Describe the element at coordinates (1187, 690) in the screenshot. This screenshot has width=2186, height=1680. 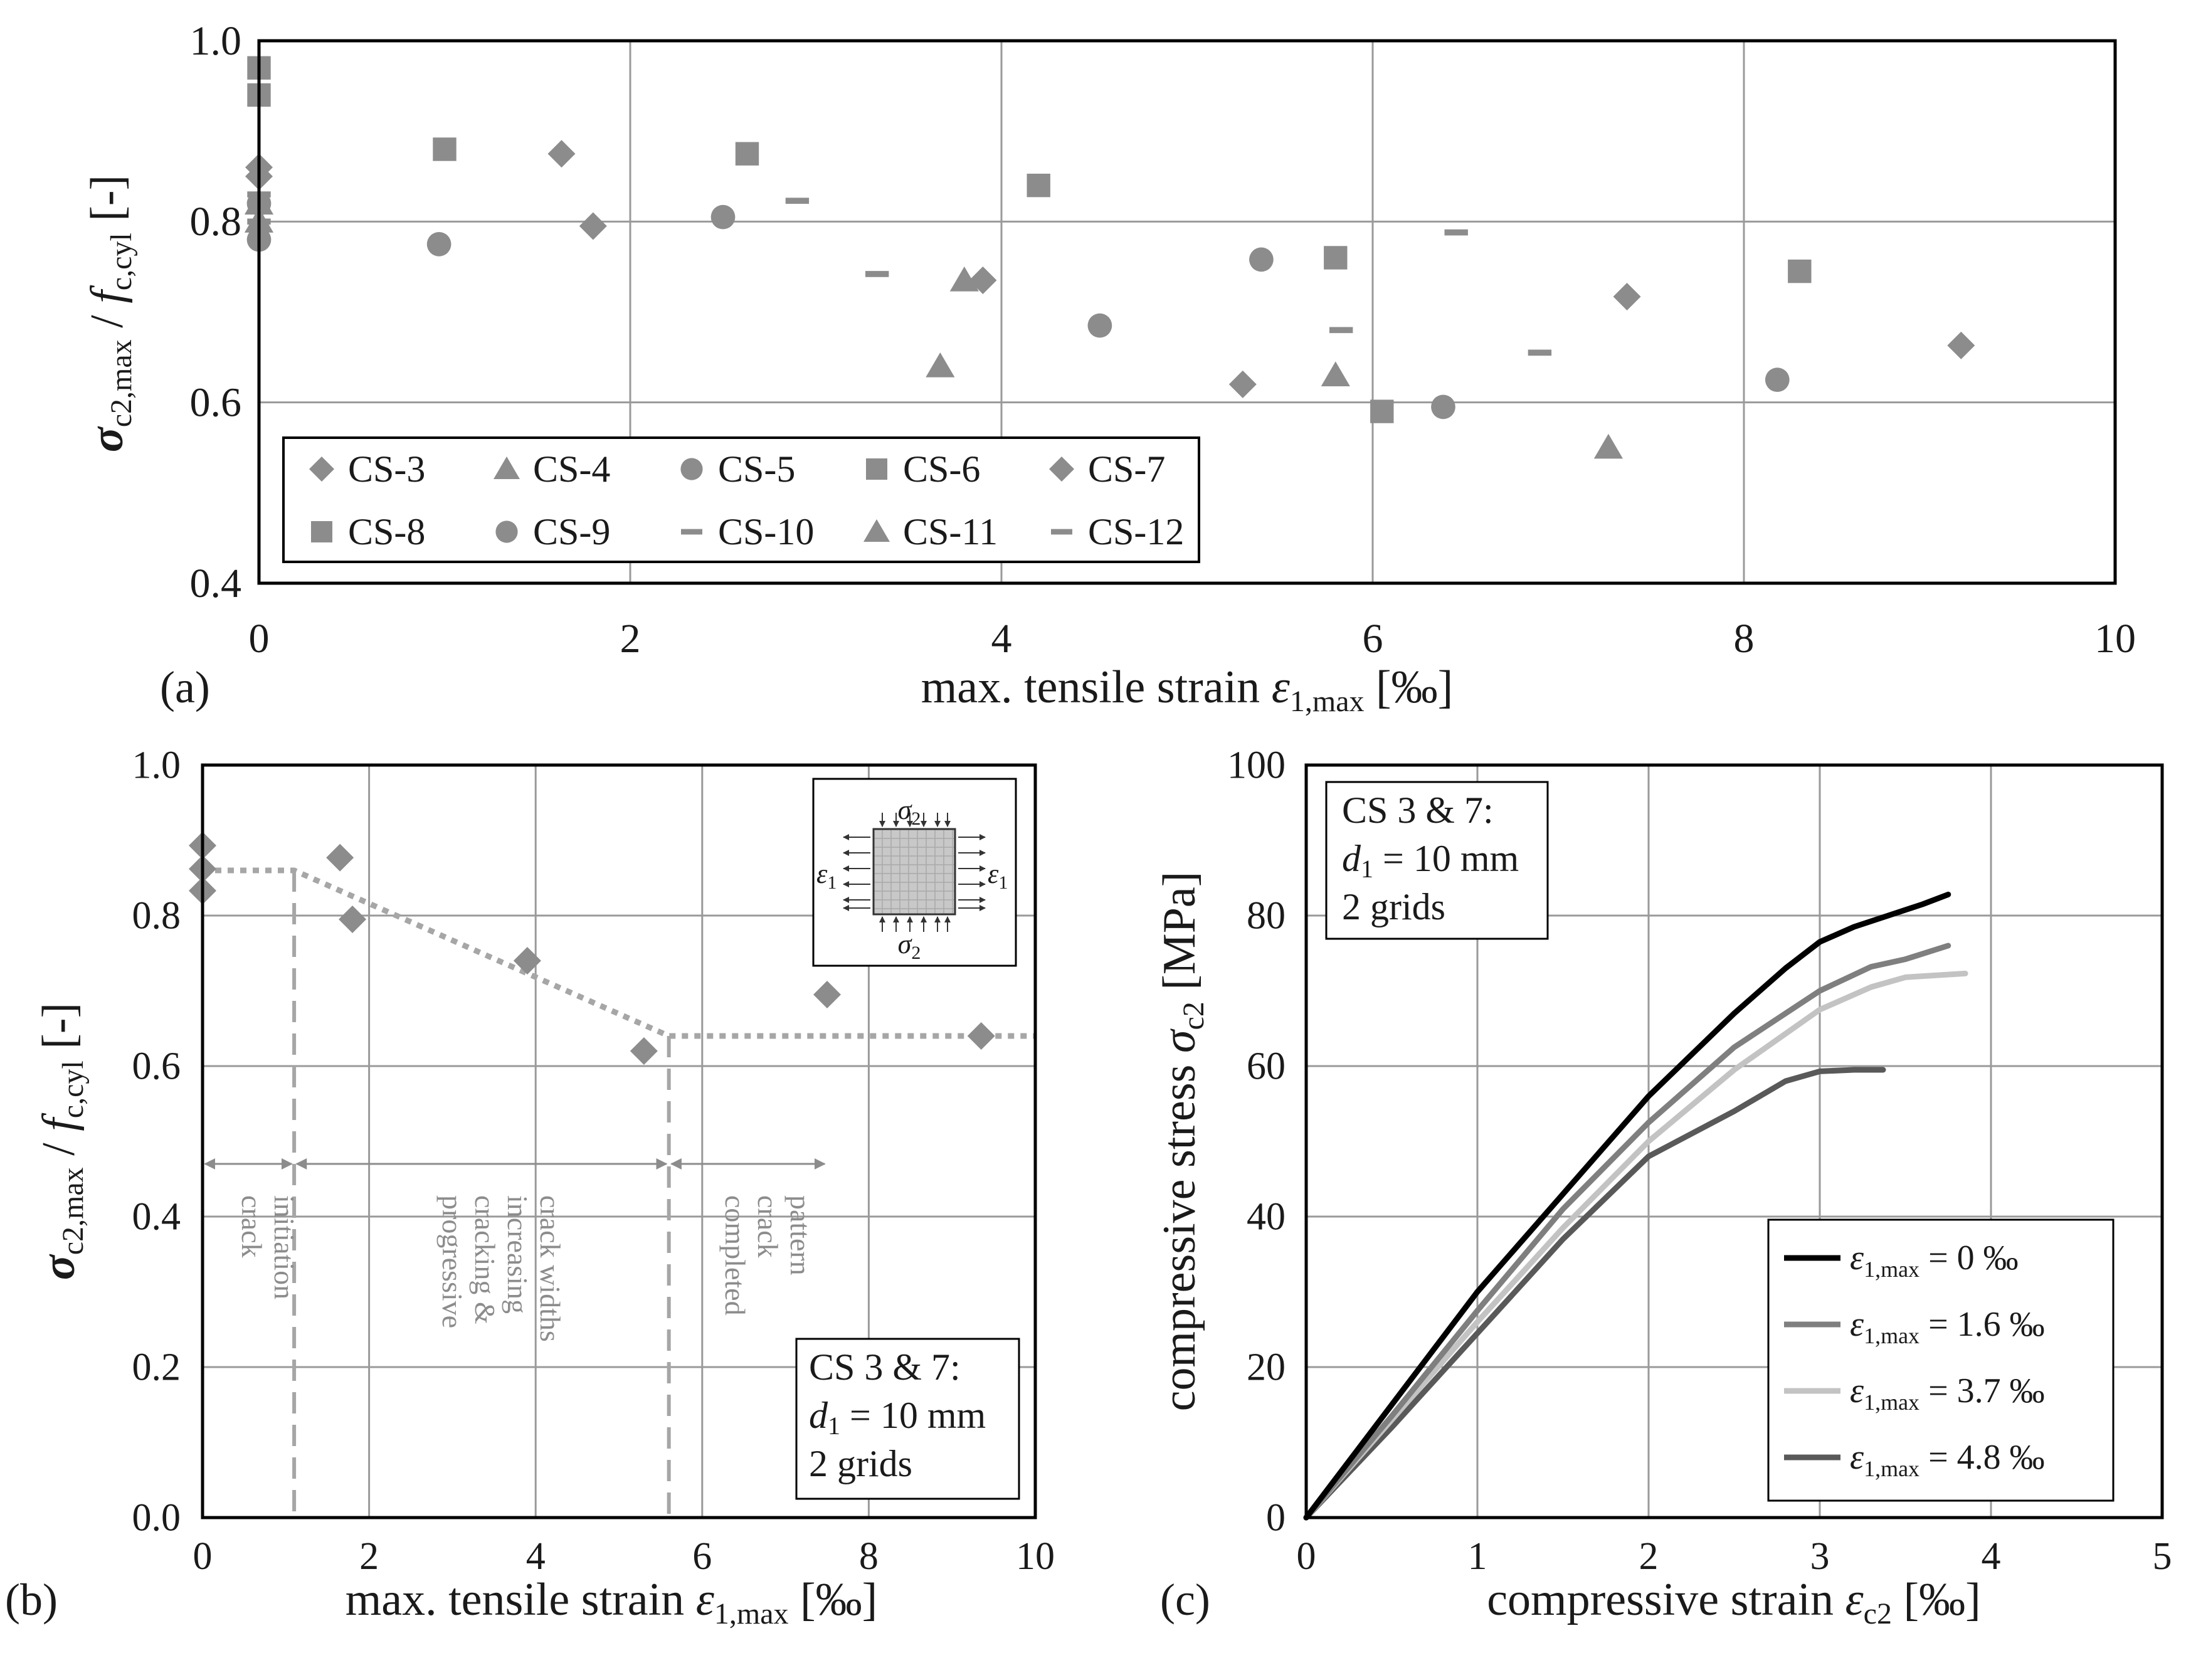
I see `panel-a-x-axis-label: max. tensile strain ε1,max [‰]` at that location.